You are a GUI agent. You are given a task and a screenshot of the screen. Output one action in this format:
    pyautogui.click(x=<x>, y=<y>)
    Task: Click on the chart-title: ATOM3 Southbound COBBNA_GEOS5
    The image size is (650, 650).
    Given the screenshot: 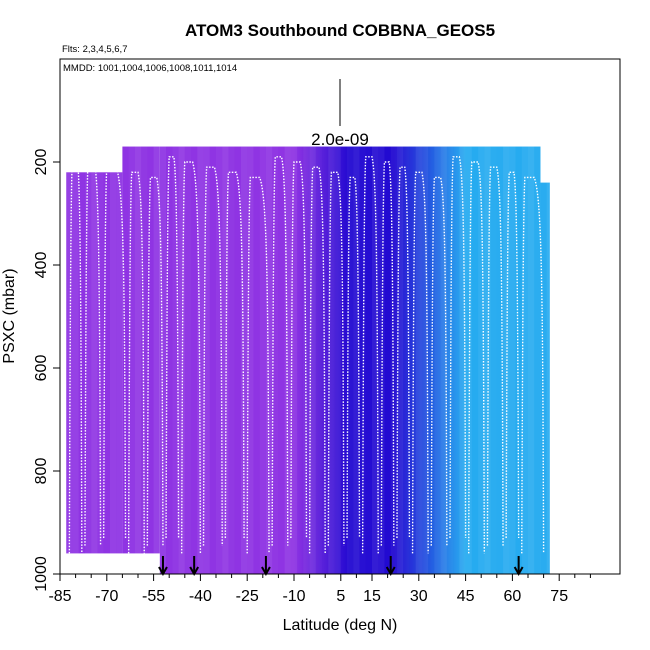 What is the action you would take?
    pyautogui.click(x=340, y=30)
    